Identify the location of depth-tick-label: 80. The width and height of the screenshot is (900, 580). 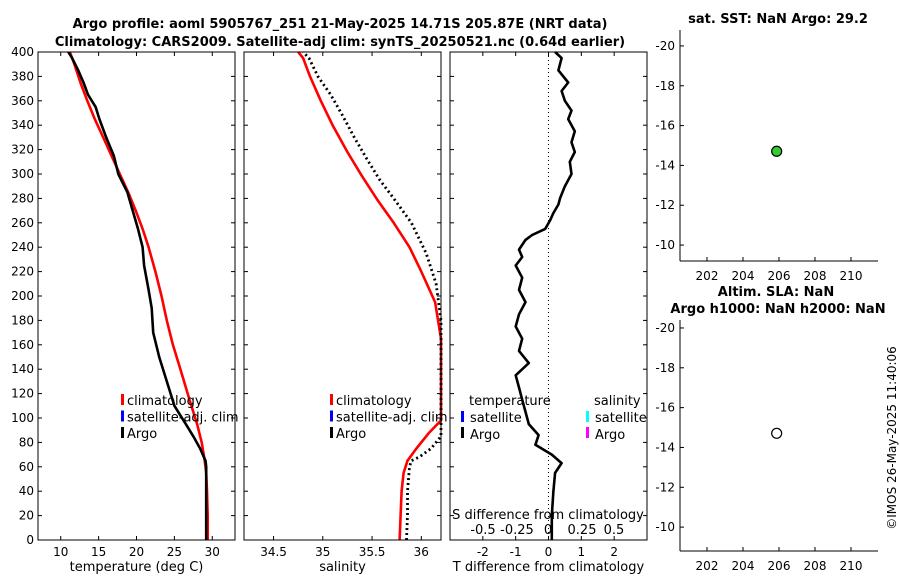
(26, 442).